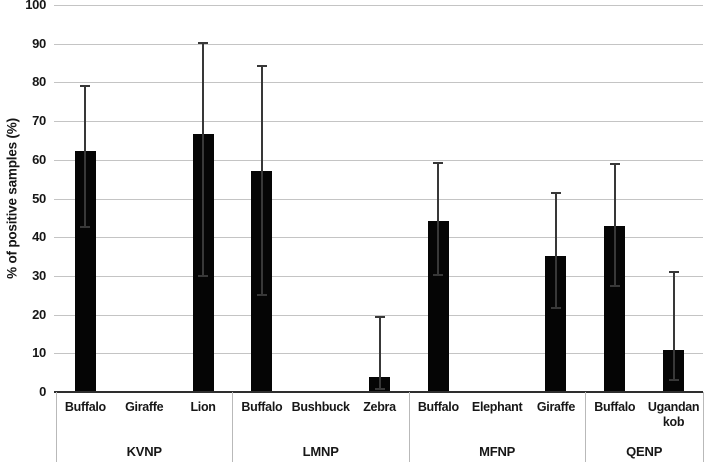  I want to click on y-tick-label: 70, so click(39, 121).